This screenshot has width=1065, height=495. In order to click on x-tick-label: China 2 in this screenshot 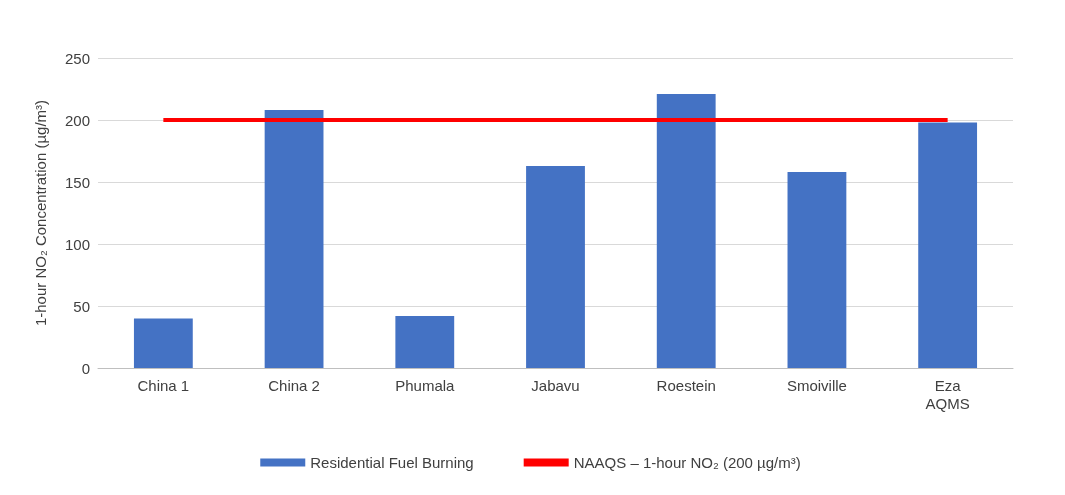, I will do `click(294, 385)`.